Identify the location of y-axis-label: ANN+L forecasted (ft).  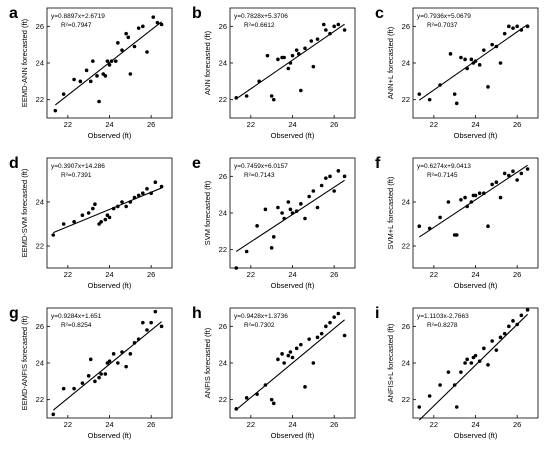
(390, 62).